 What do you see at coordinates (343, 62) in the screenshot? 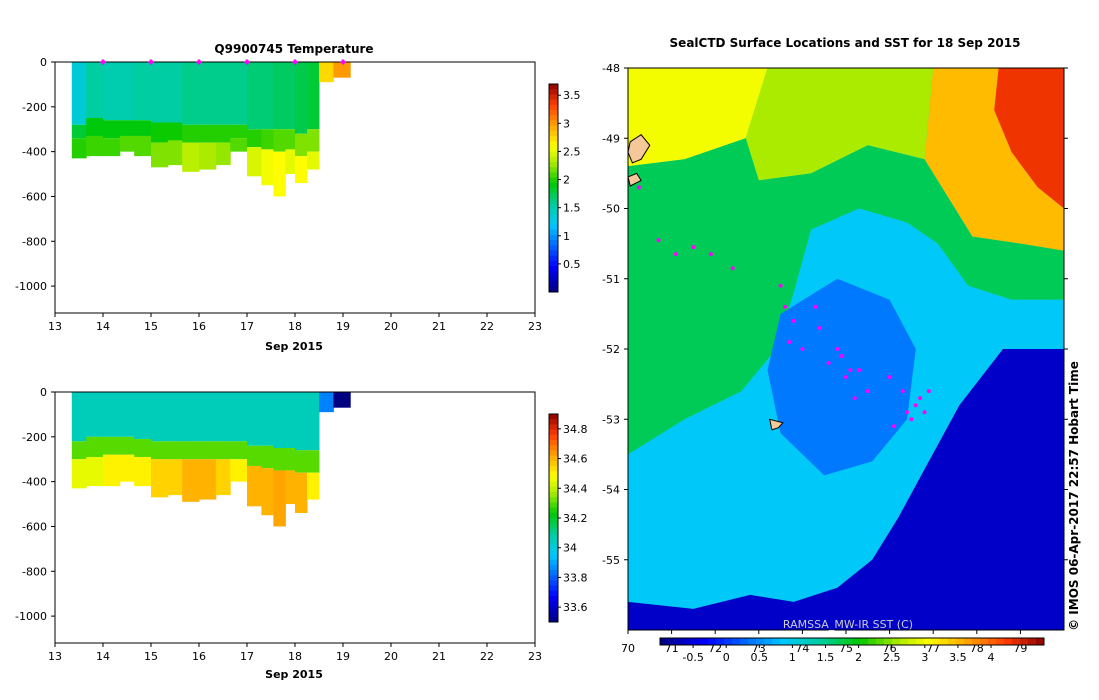
I see `profile-marker` at bounding box center [343, 62].